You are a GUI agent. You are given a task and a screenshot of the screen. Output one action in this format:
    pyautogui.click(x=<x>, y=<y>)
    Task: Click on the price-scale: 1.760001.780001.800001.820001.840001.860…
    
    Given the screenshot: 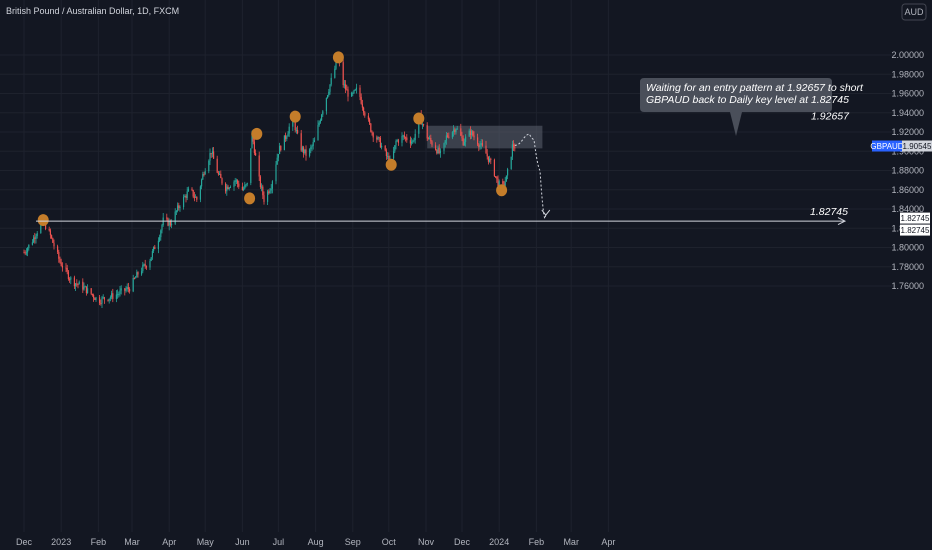 What is the action you would take?
    pyautogui.click(x=901, y=275)
    